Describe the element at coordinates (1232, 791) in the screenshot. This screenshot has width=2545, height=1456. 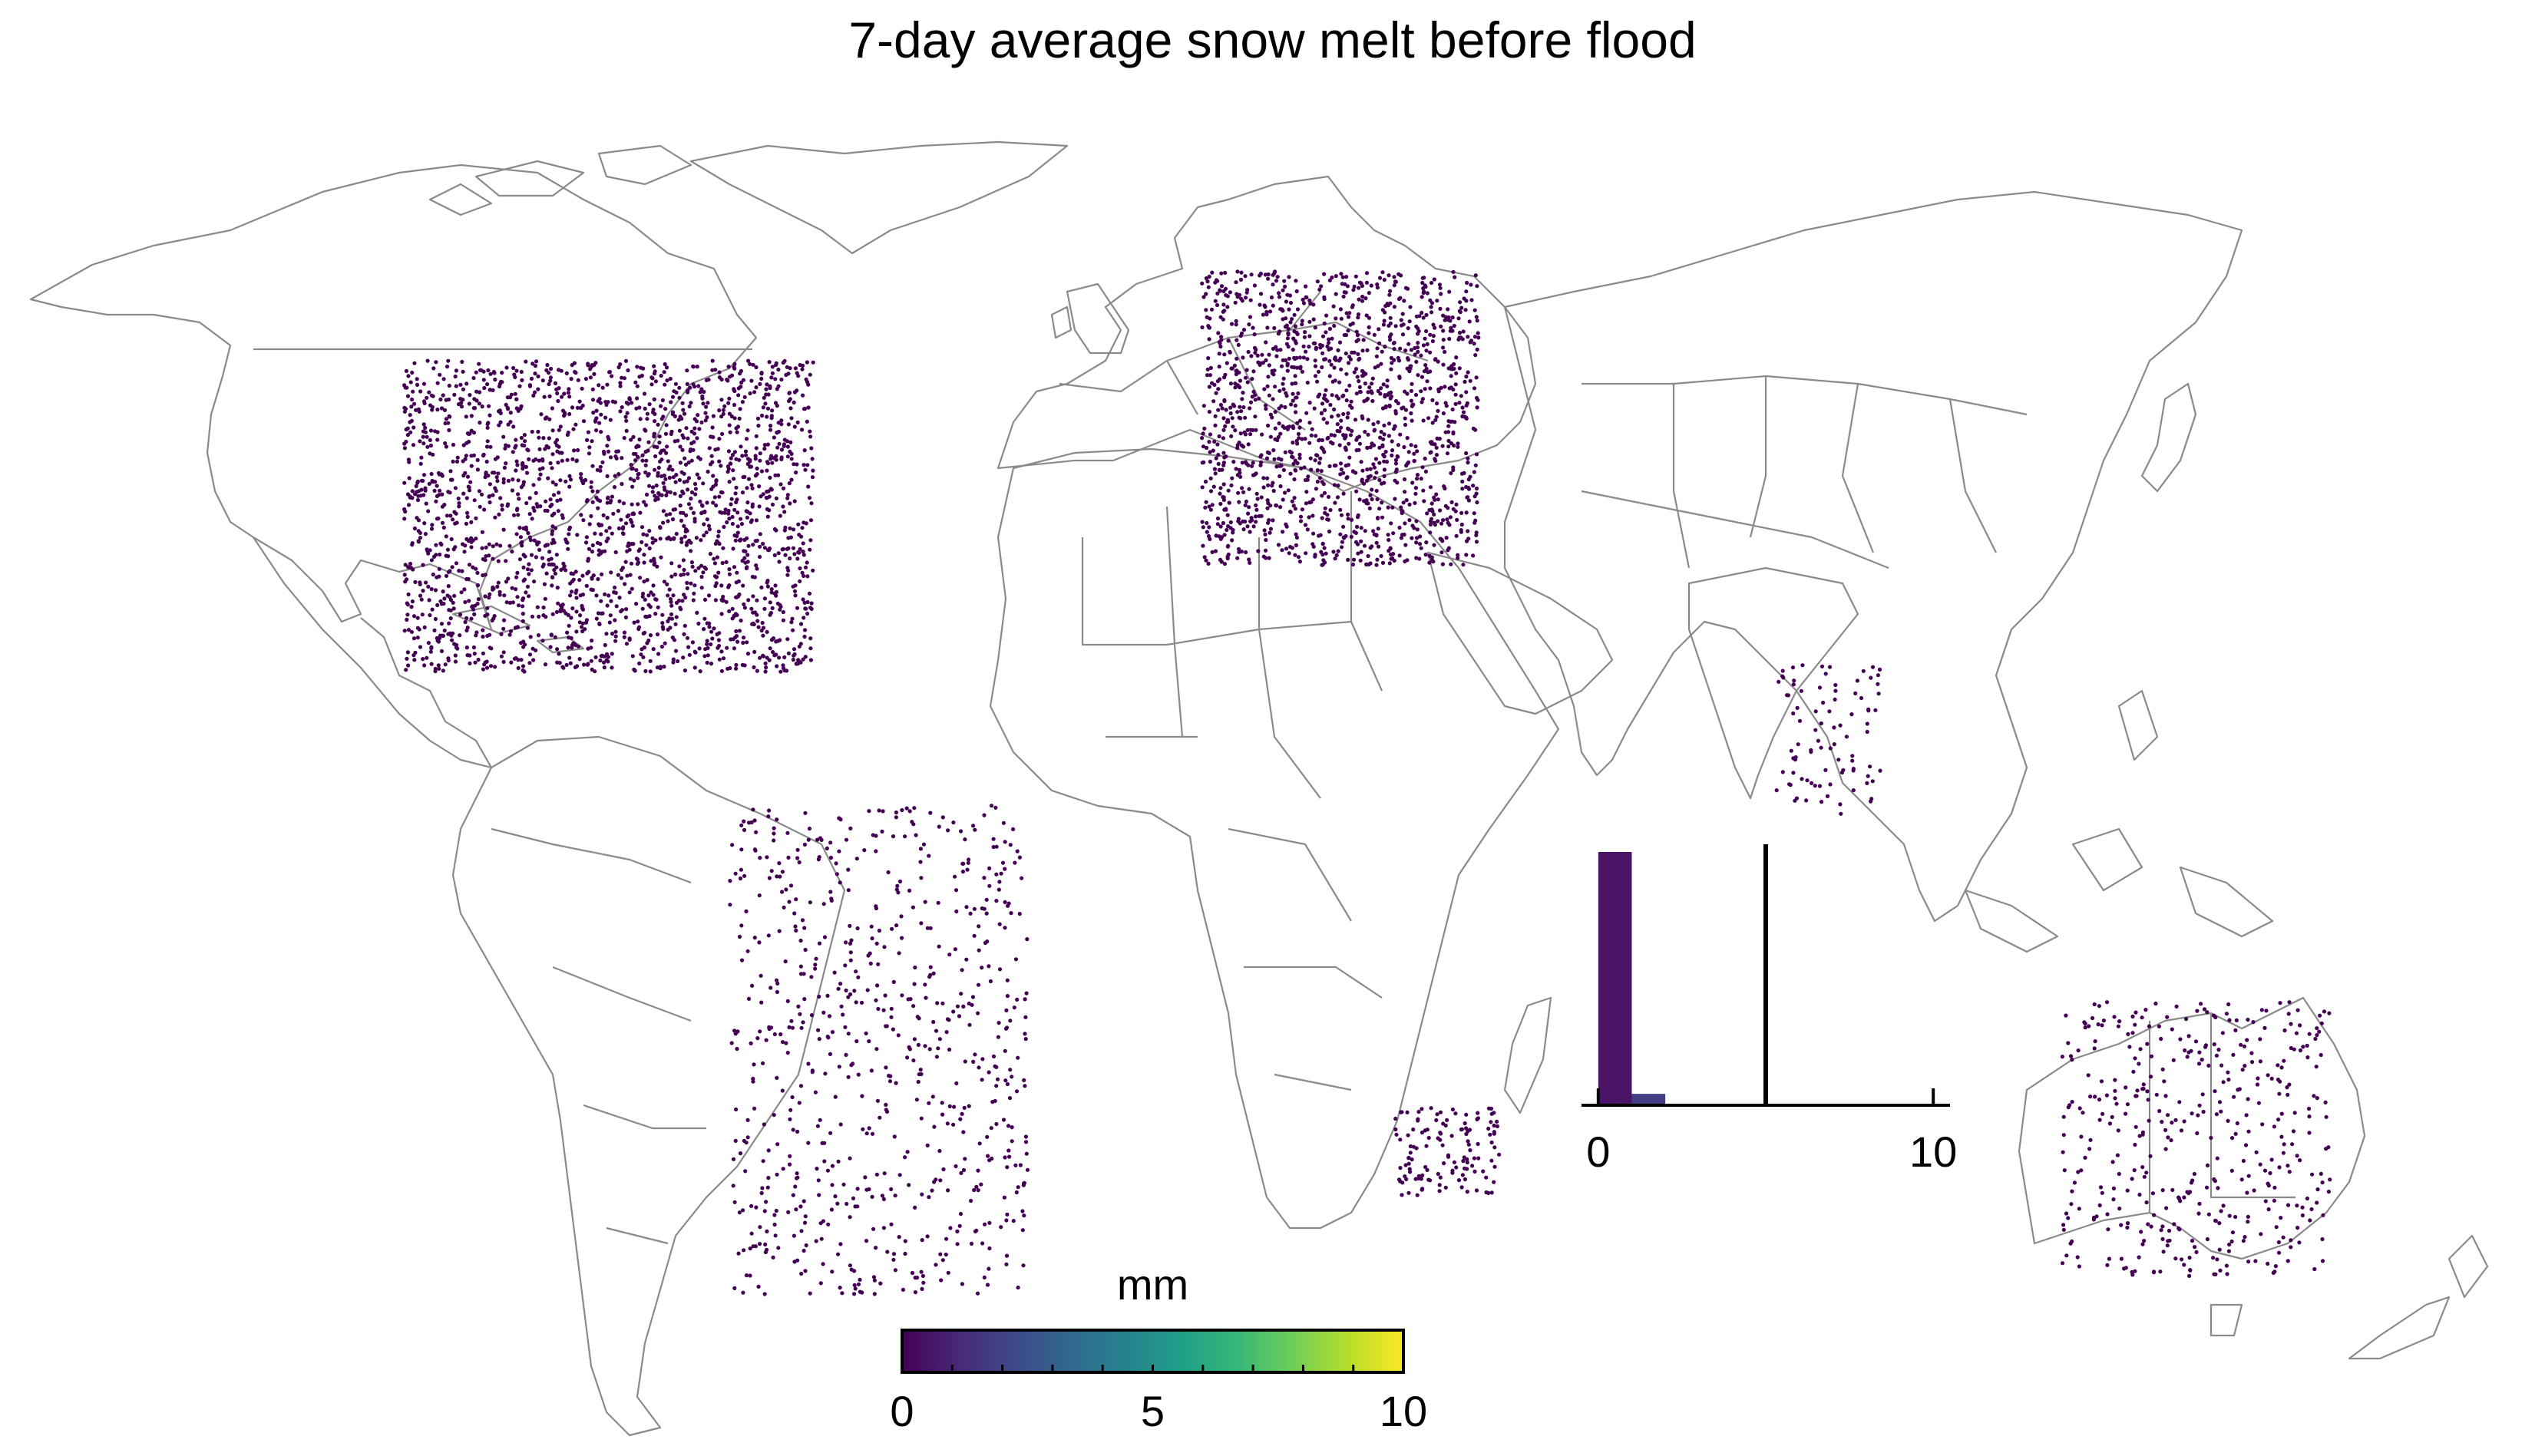
I see `africa-borders` at that location.